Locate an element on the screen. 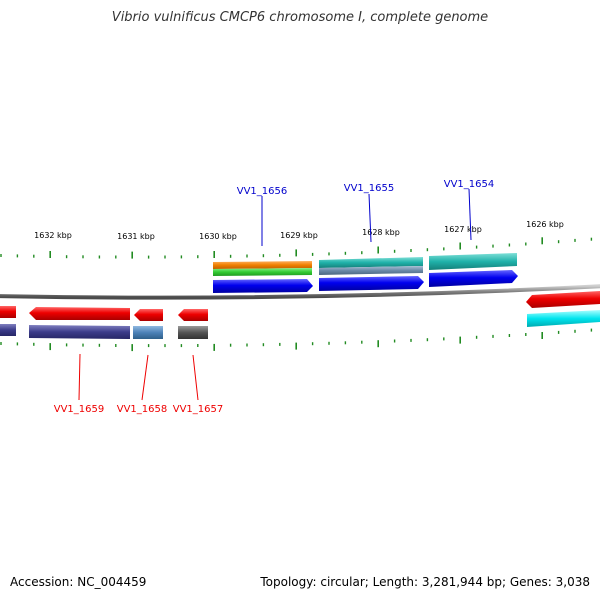  reverse-features is located at coordinates (104, 322).